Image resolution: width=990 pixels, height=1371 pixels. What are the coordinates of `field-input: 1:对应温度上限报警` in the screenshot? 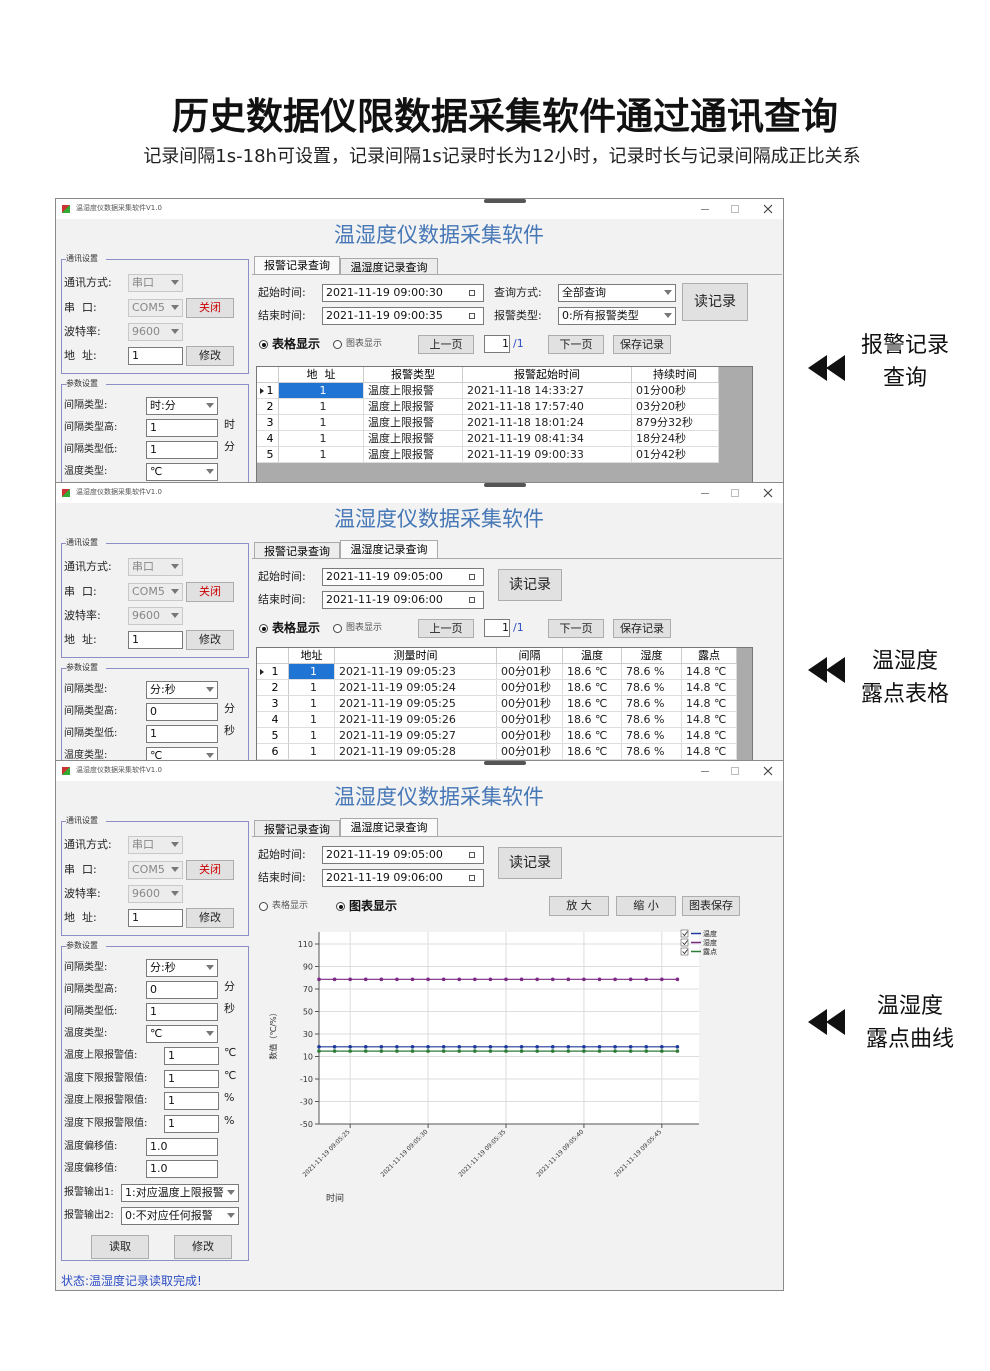 It's located at (180, 1193).